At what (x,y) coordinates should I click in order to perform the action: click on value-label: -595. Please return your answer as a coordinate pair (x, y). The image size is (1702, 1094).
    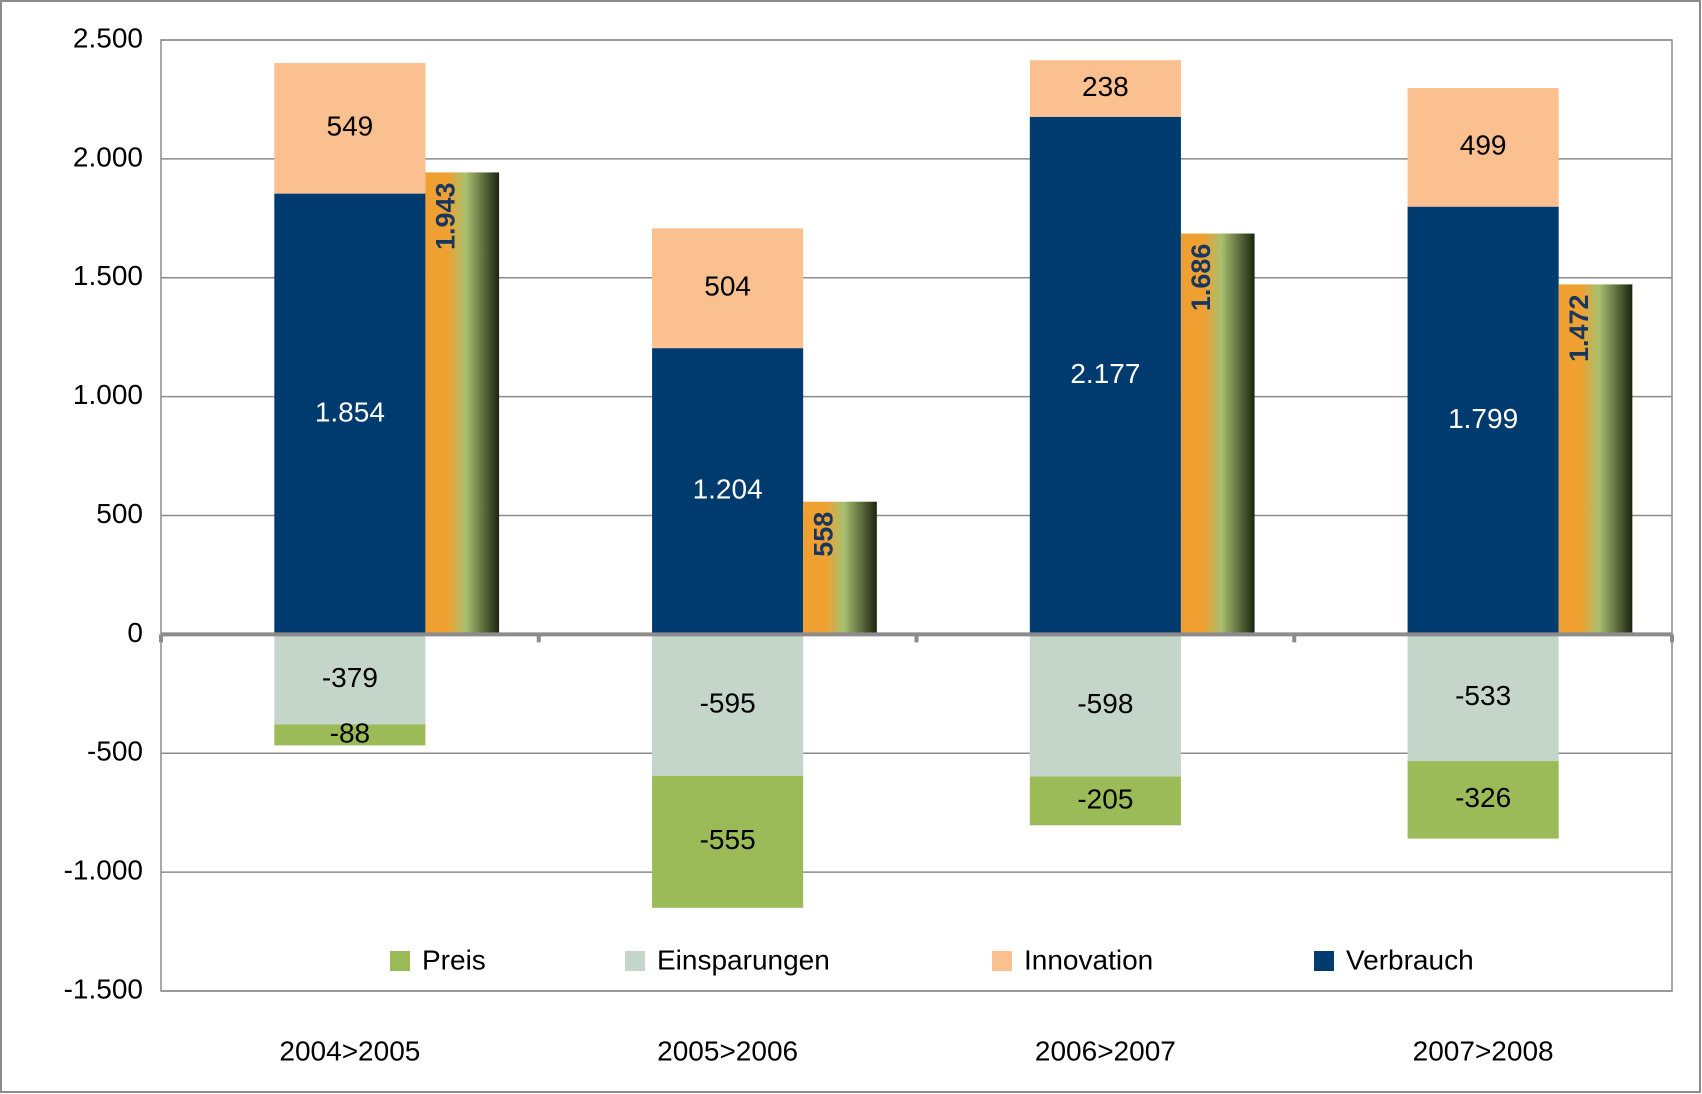
    Looking at the image, I should click on (728, 702).